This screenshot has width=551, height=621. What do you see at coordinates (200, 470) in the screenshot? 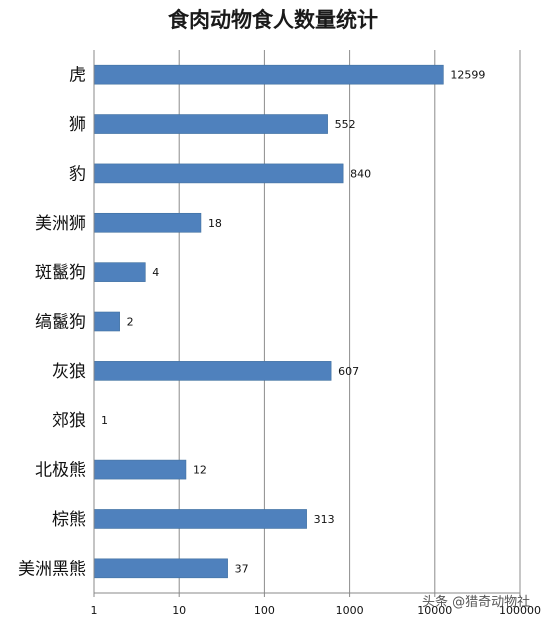
I see `data-label: 12` at bounding box center [200, 470].